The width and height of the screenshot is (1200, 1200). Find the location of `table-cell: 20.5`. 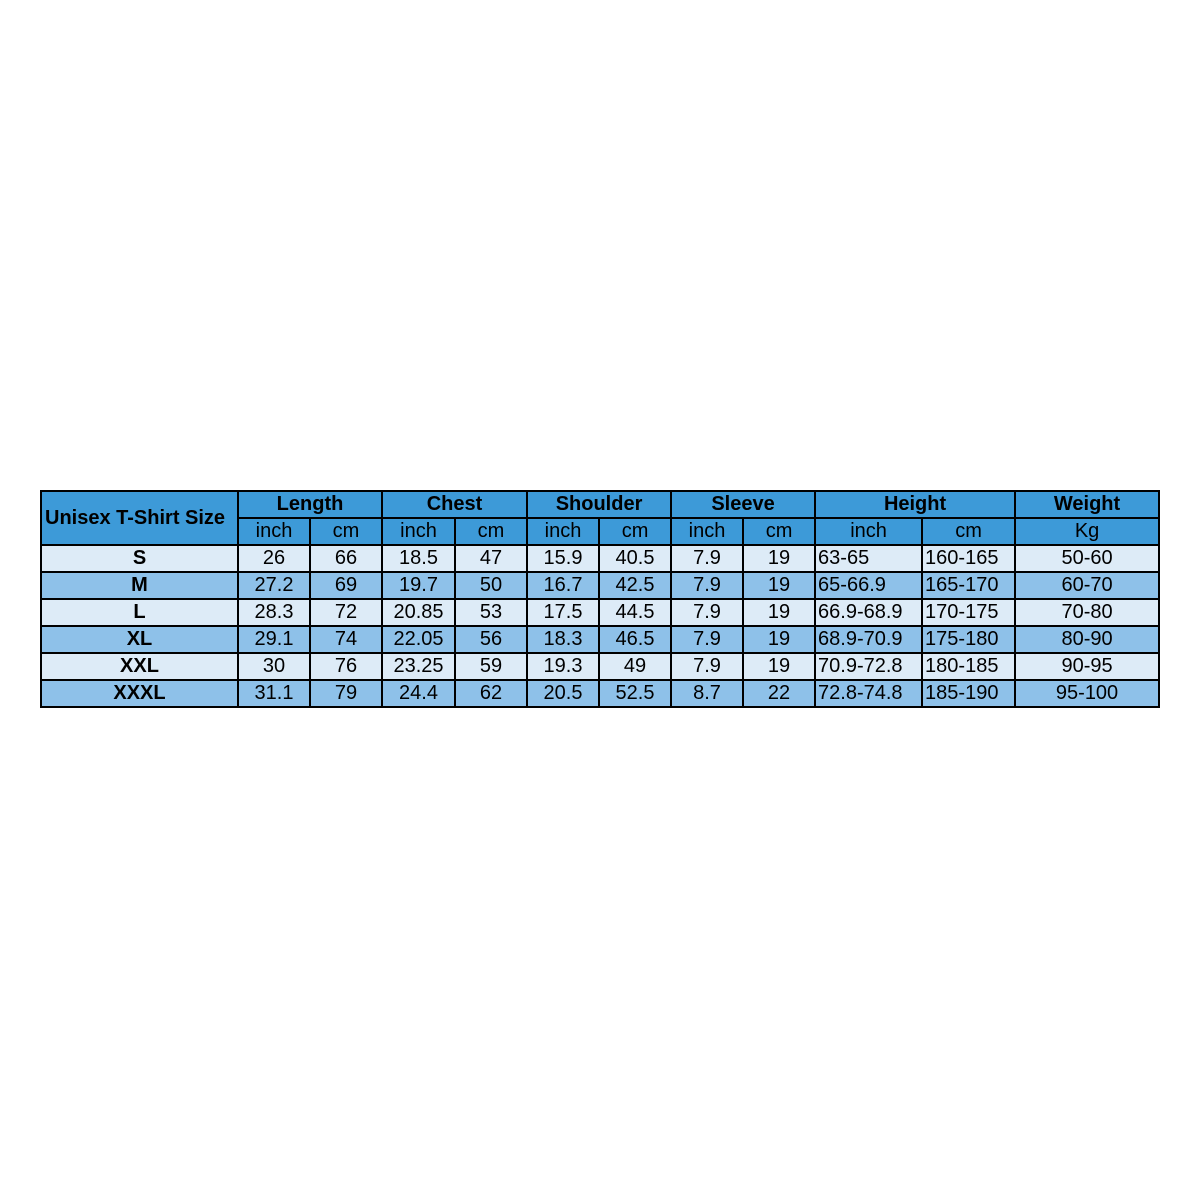

table-cell: 20.5 is located at coordinates (563, 693).